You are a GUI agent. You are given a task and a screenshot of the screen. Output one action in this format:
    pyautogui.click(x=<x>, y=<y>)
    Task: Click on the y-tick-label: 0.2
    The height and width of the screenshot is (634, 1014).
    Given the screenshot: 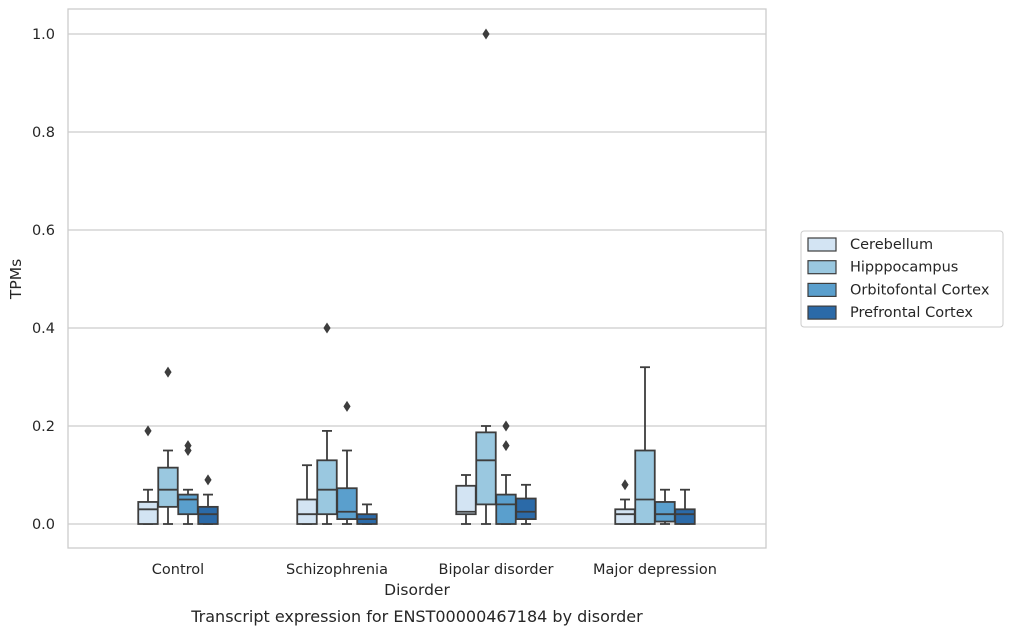 What is the action you would take?
    pyautogui.click(x=43, y=427)
    